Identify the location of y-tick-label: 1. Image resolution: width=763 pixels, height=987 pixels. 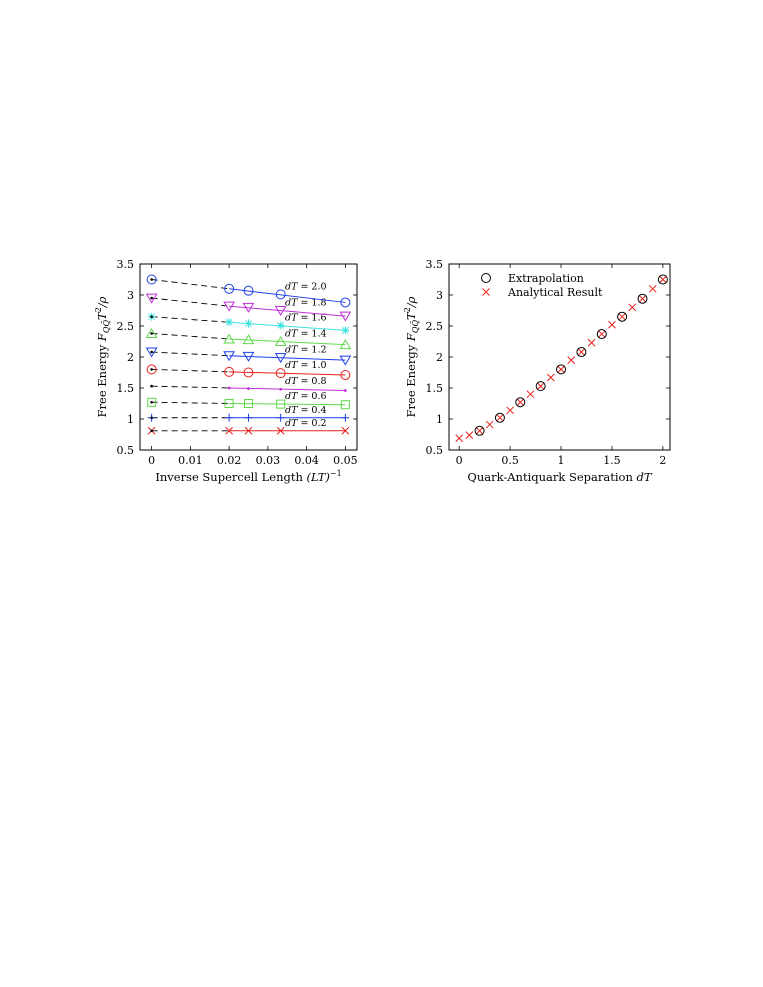
(439, 419).